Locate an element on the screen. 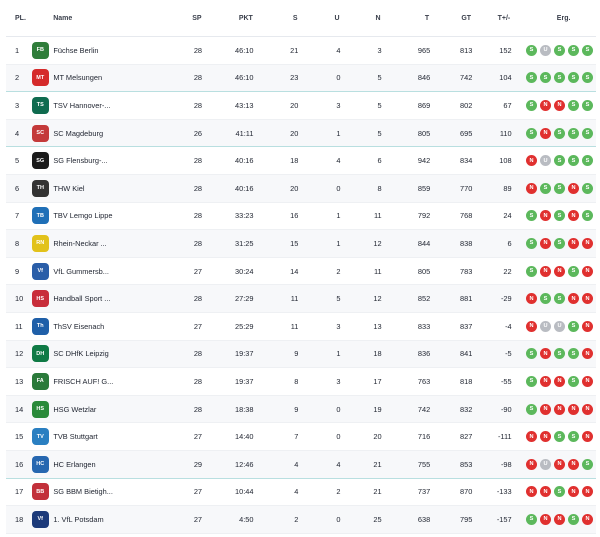 Image resolution: width=600 pixels, height=537 pixels. games-played: 26 is located at coordinates (198, 133).